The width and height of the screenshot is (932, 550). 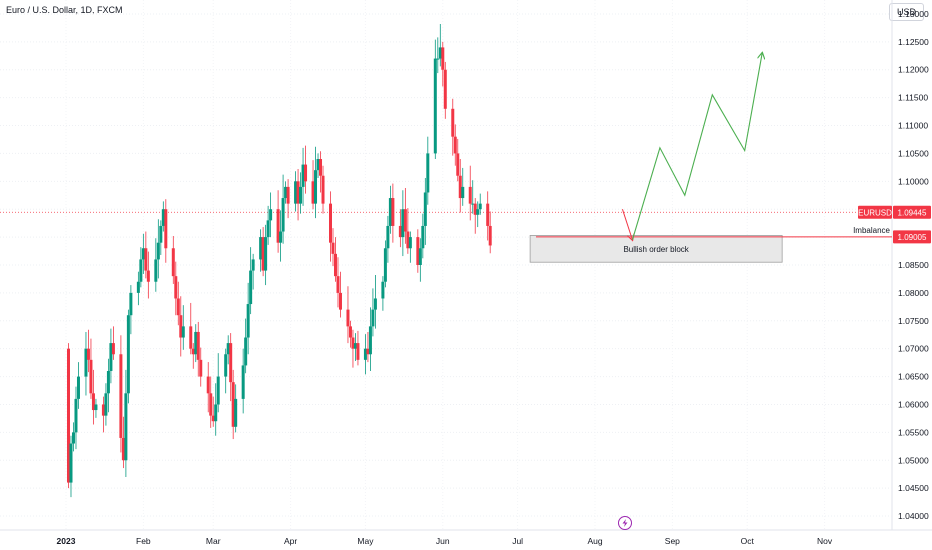 I want to click on lightning-icon, so click(x=625, y=523).